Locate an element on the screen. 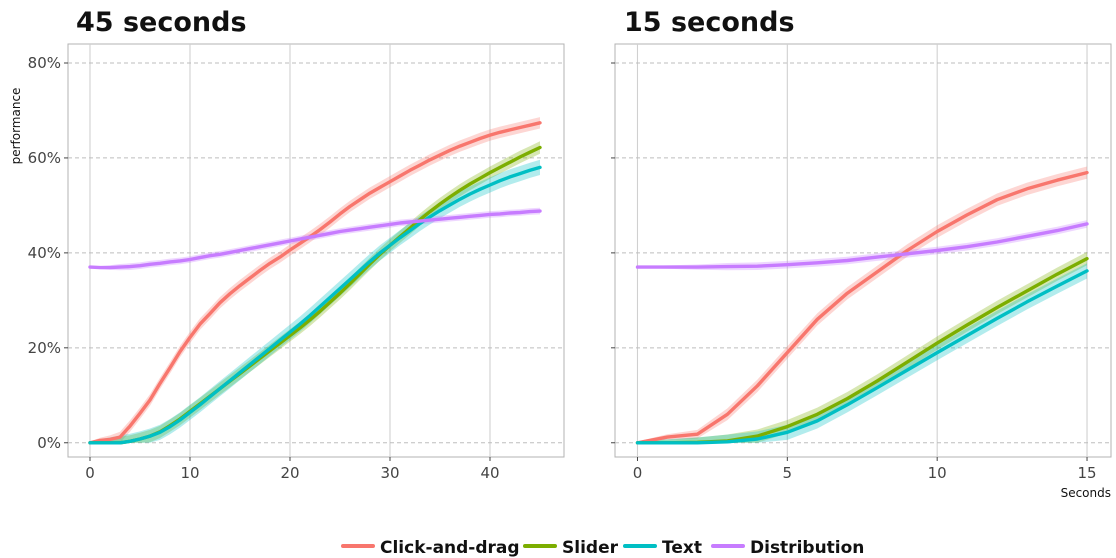 Image resolution: width=1116 pixels, height=558 pixels. x-axis-label: Seconds is located at coordinates (1086, 493).